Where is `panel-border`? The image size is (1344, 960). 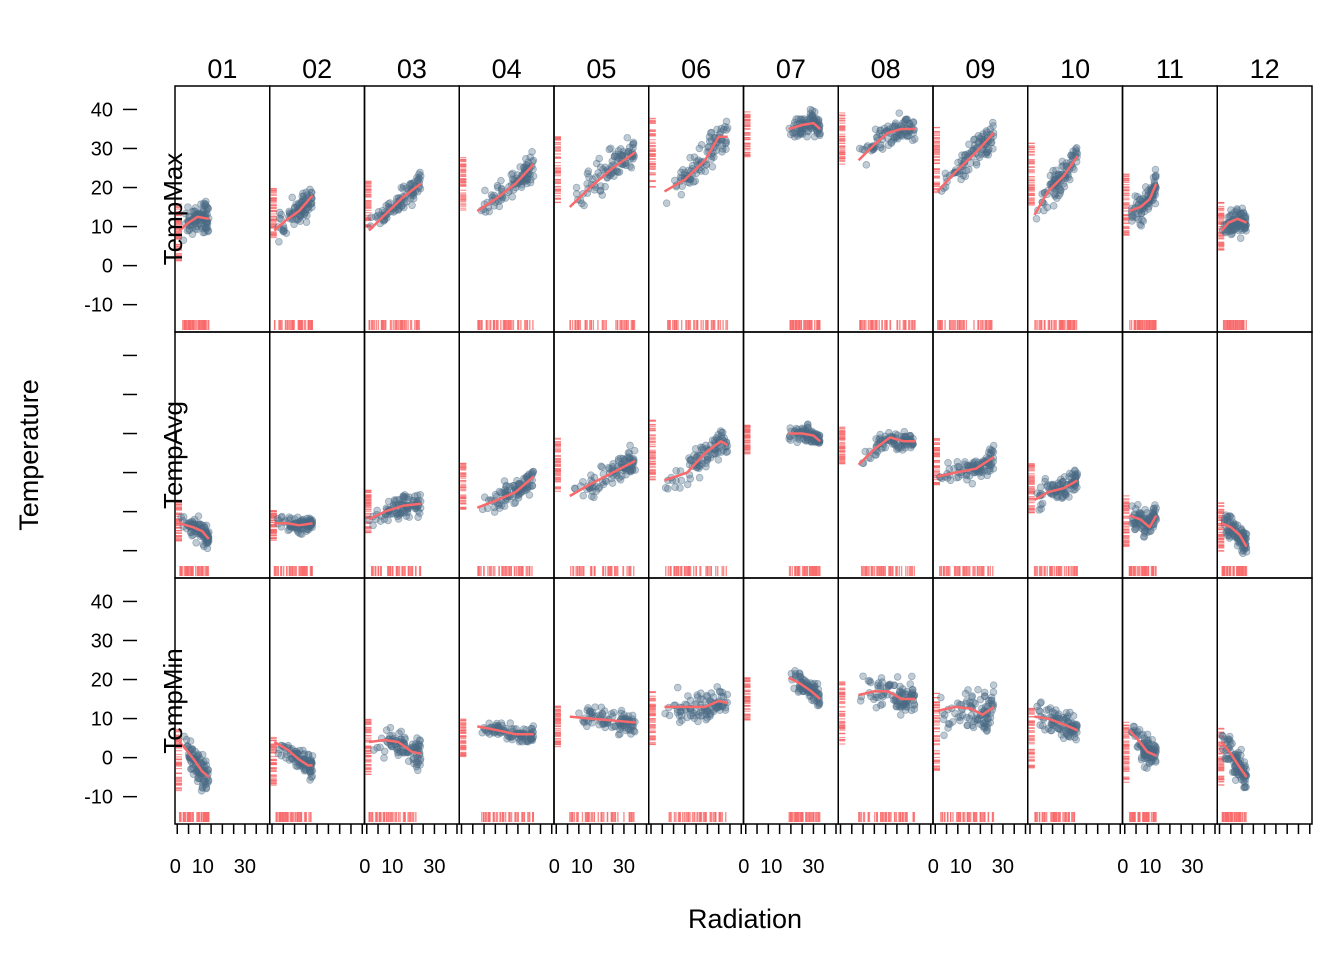 panel-border is located at coordinates (790, 209).